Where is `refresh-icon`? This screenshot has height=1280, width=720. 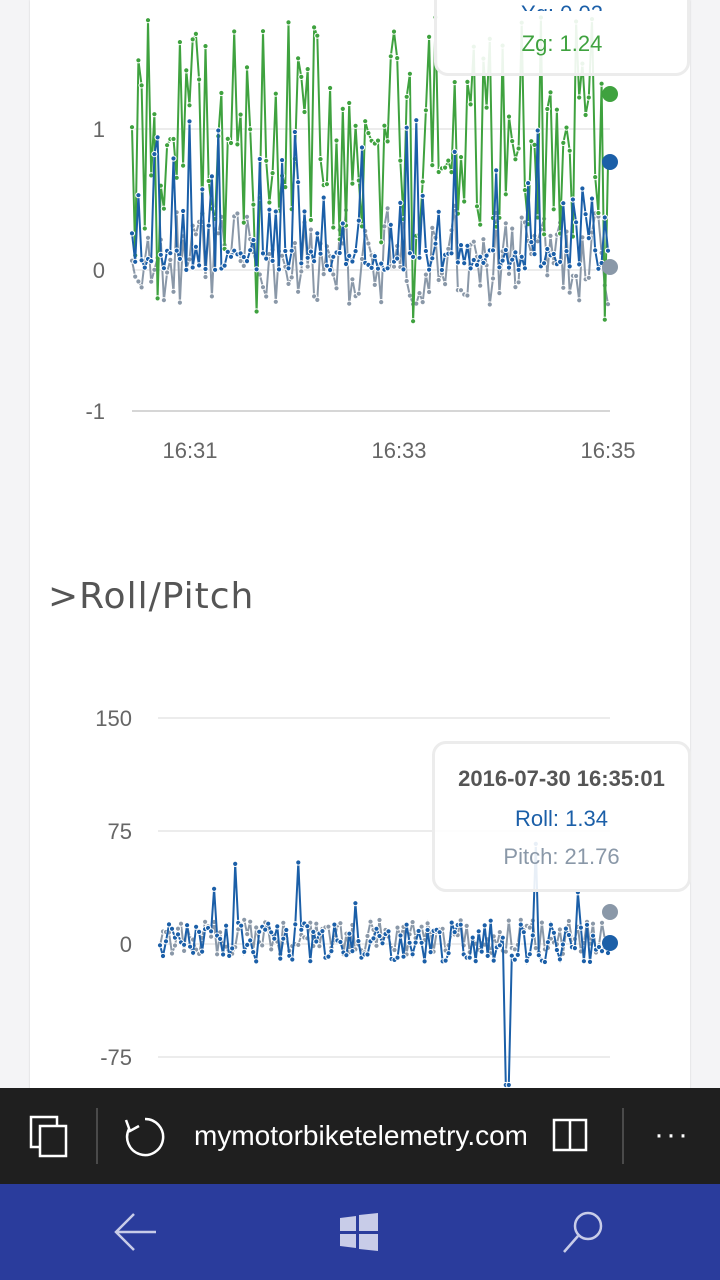 refresh-icon is located at coordinates (145, 1137).